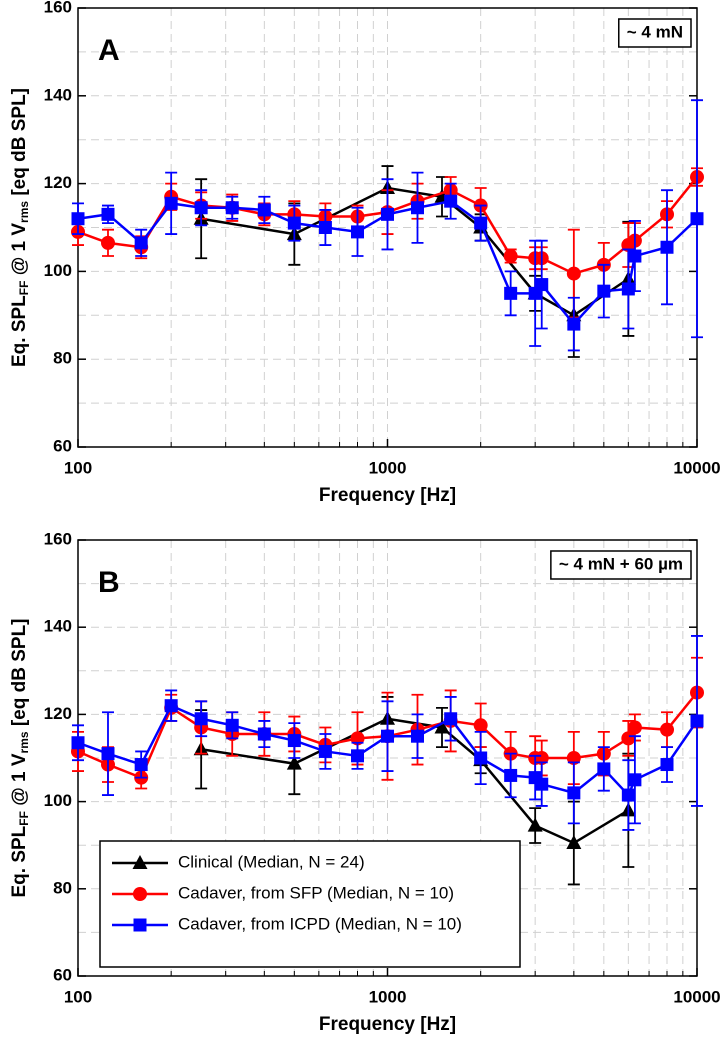 The height and width of the screenshot is (1044, 720). Describe the element at coordinates (414, 781) in the screenshot. I see `series-line` at that location.